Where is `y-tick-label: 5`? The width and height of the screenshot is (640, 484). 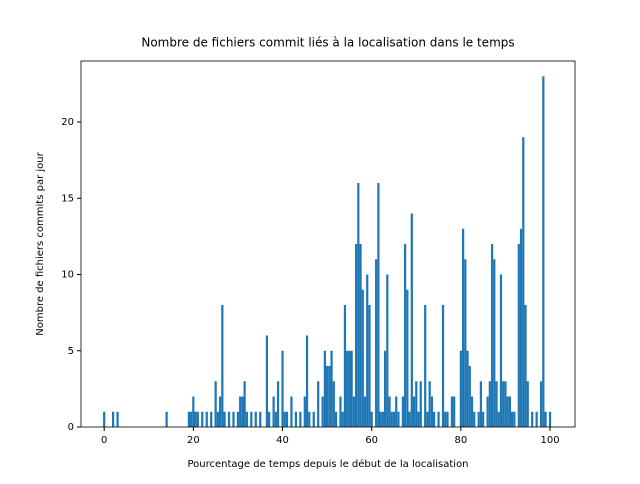 y-tick-label: 5 is located at coordinates (71, 351).